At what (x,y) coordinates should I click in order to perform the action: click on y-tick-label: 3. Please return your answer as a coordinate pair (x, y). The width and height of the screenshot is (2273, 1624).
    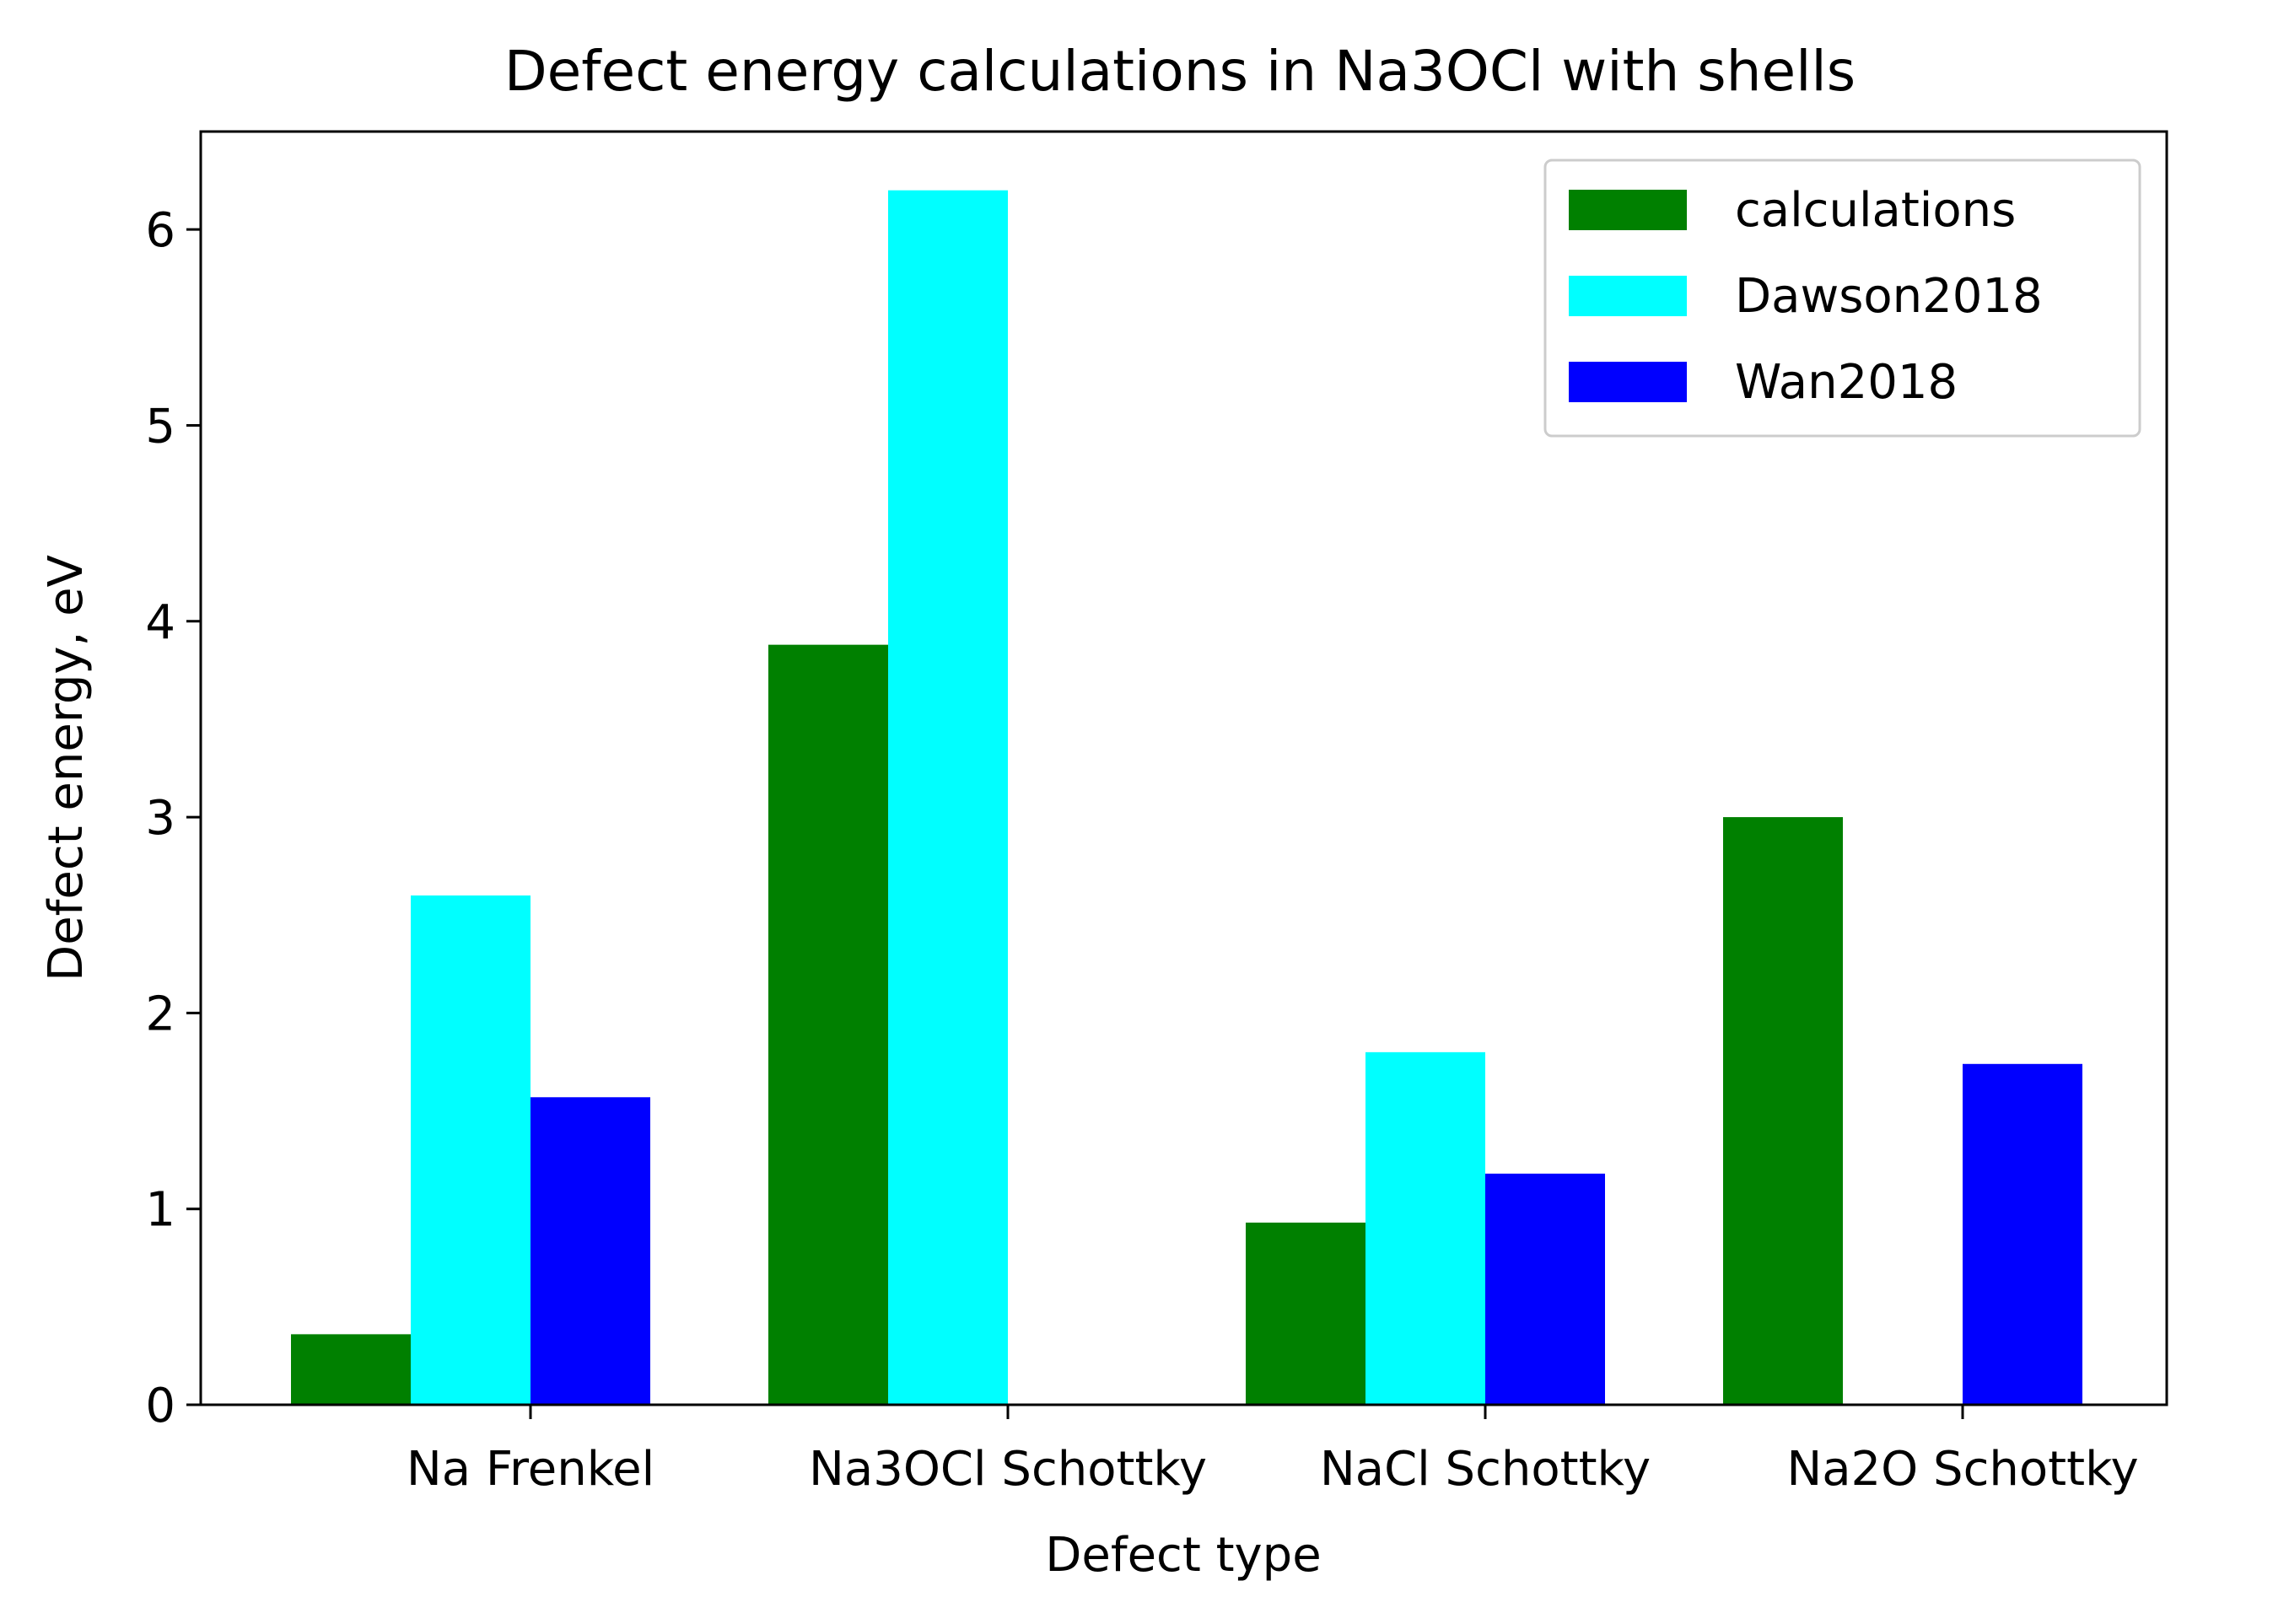
    Looking at the image, I should click on (160, 818).